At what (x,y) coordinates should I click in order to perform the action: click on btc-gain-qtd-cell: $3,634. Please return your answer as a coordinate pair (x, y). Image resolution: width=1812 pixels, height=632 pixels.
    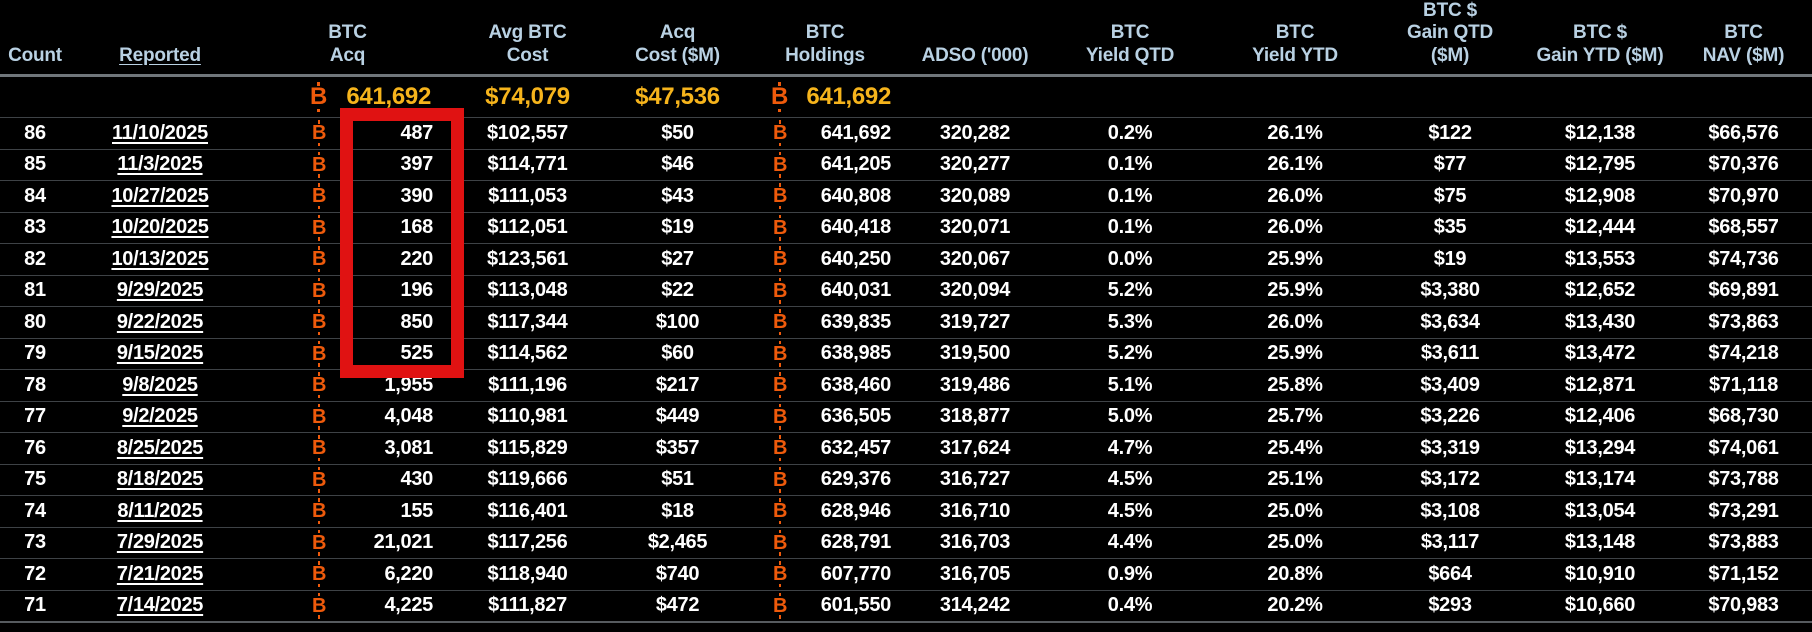
    Looking at the image, I should click on (1450, 321).